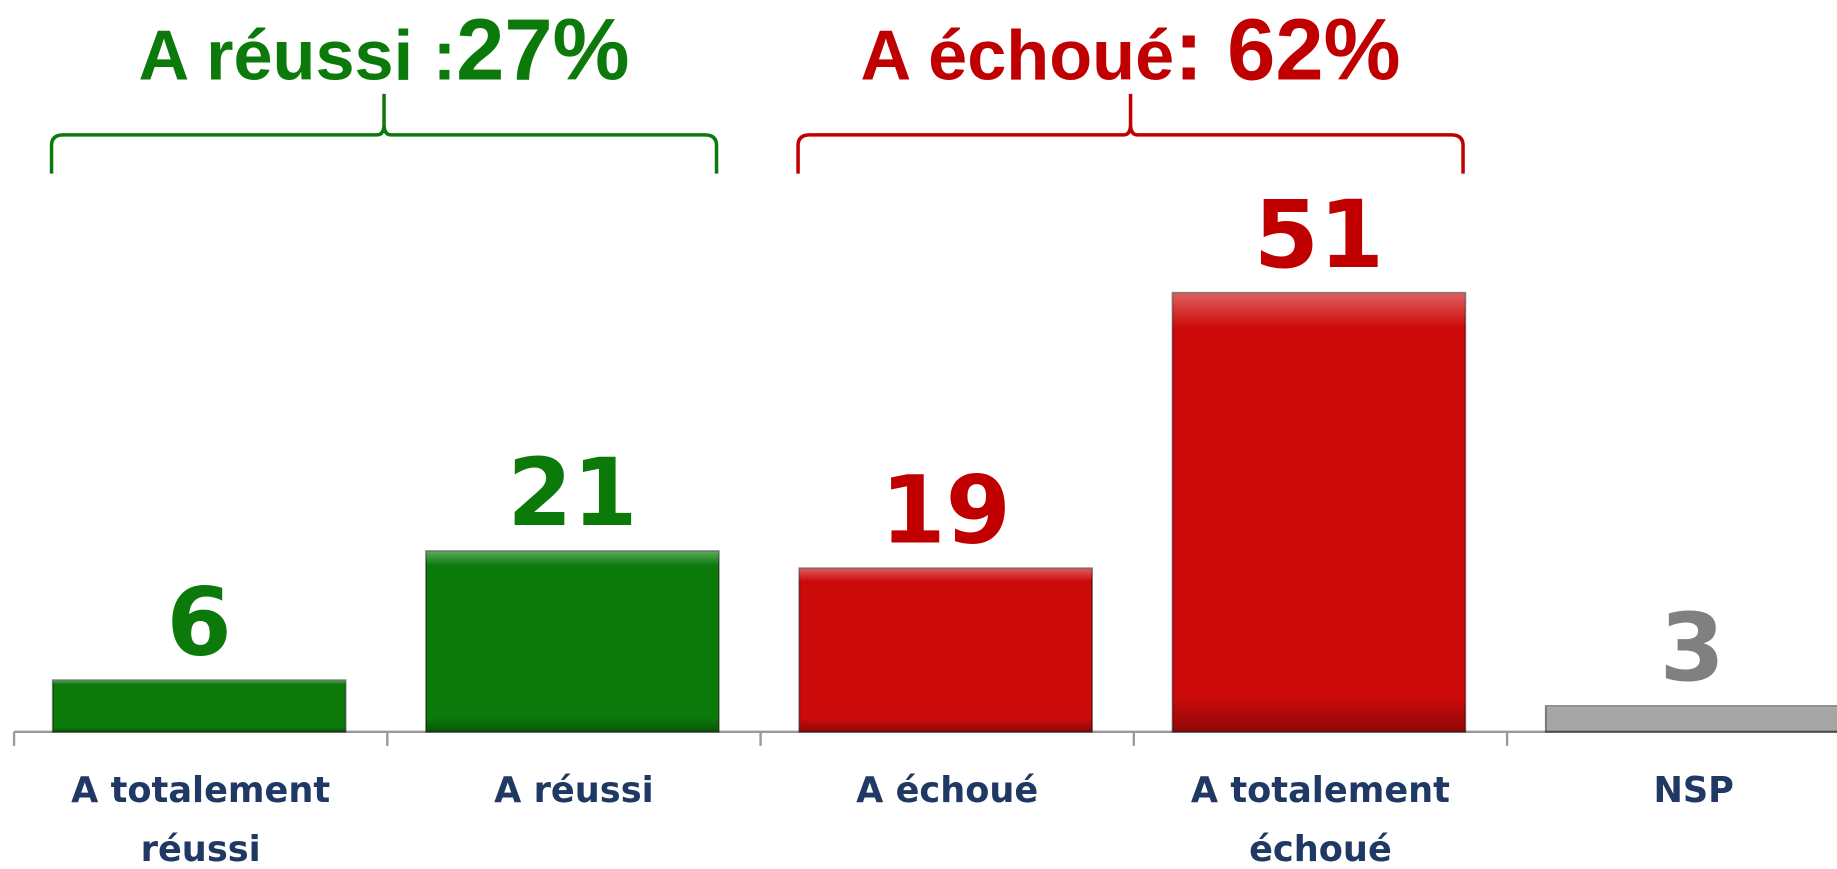  I want to click on x-tick-label: A totalement réussi, so click(201, 819).